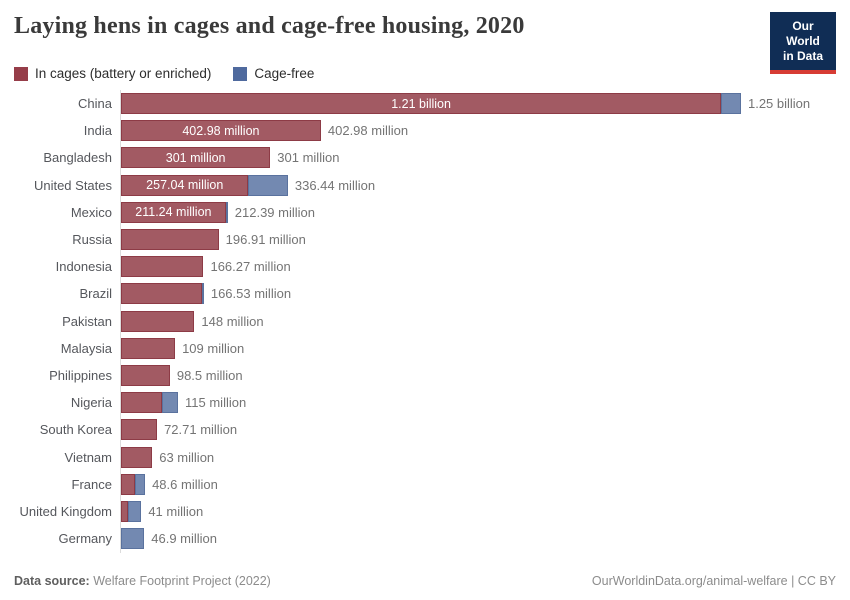 This screenshot has height=600, width=850. Describe the element at coordinates (308, 158) in the screenshot. I see `bar-total-value: 301 million` at that location.